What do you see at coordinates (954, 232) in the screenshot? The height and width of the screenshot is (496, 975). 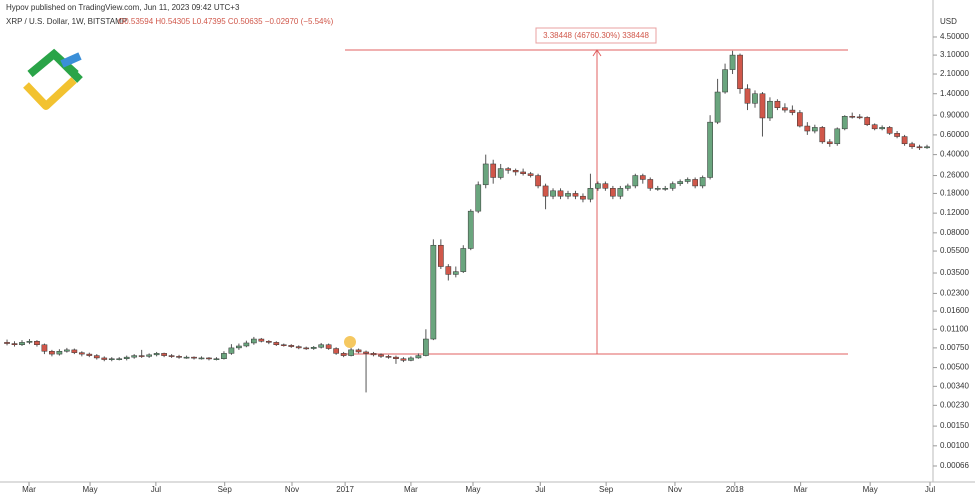 I see `y-tick-label: 0.08000` at bounding box center [954, 232].